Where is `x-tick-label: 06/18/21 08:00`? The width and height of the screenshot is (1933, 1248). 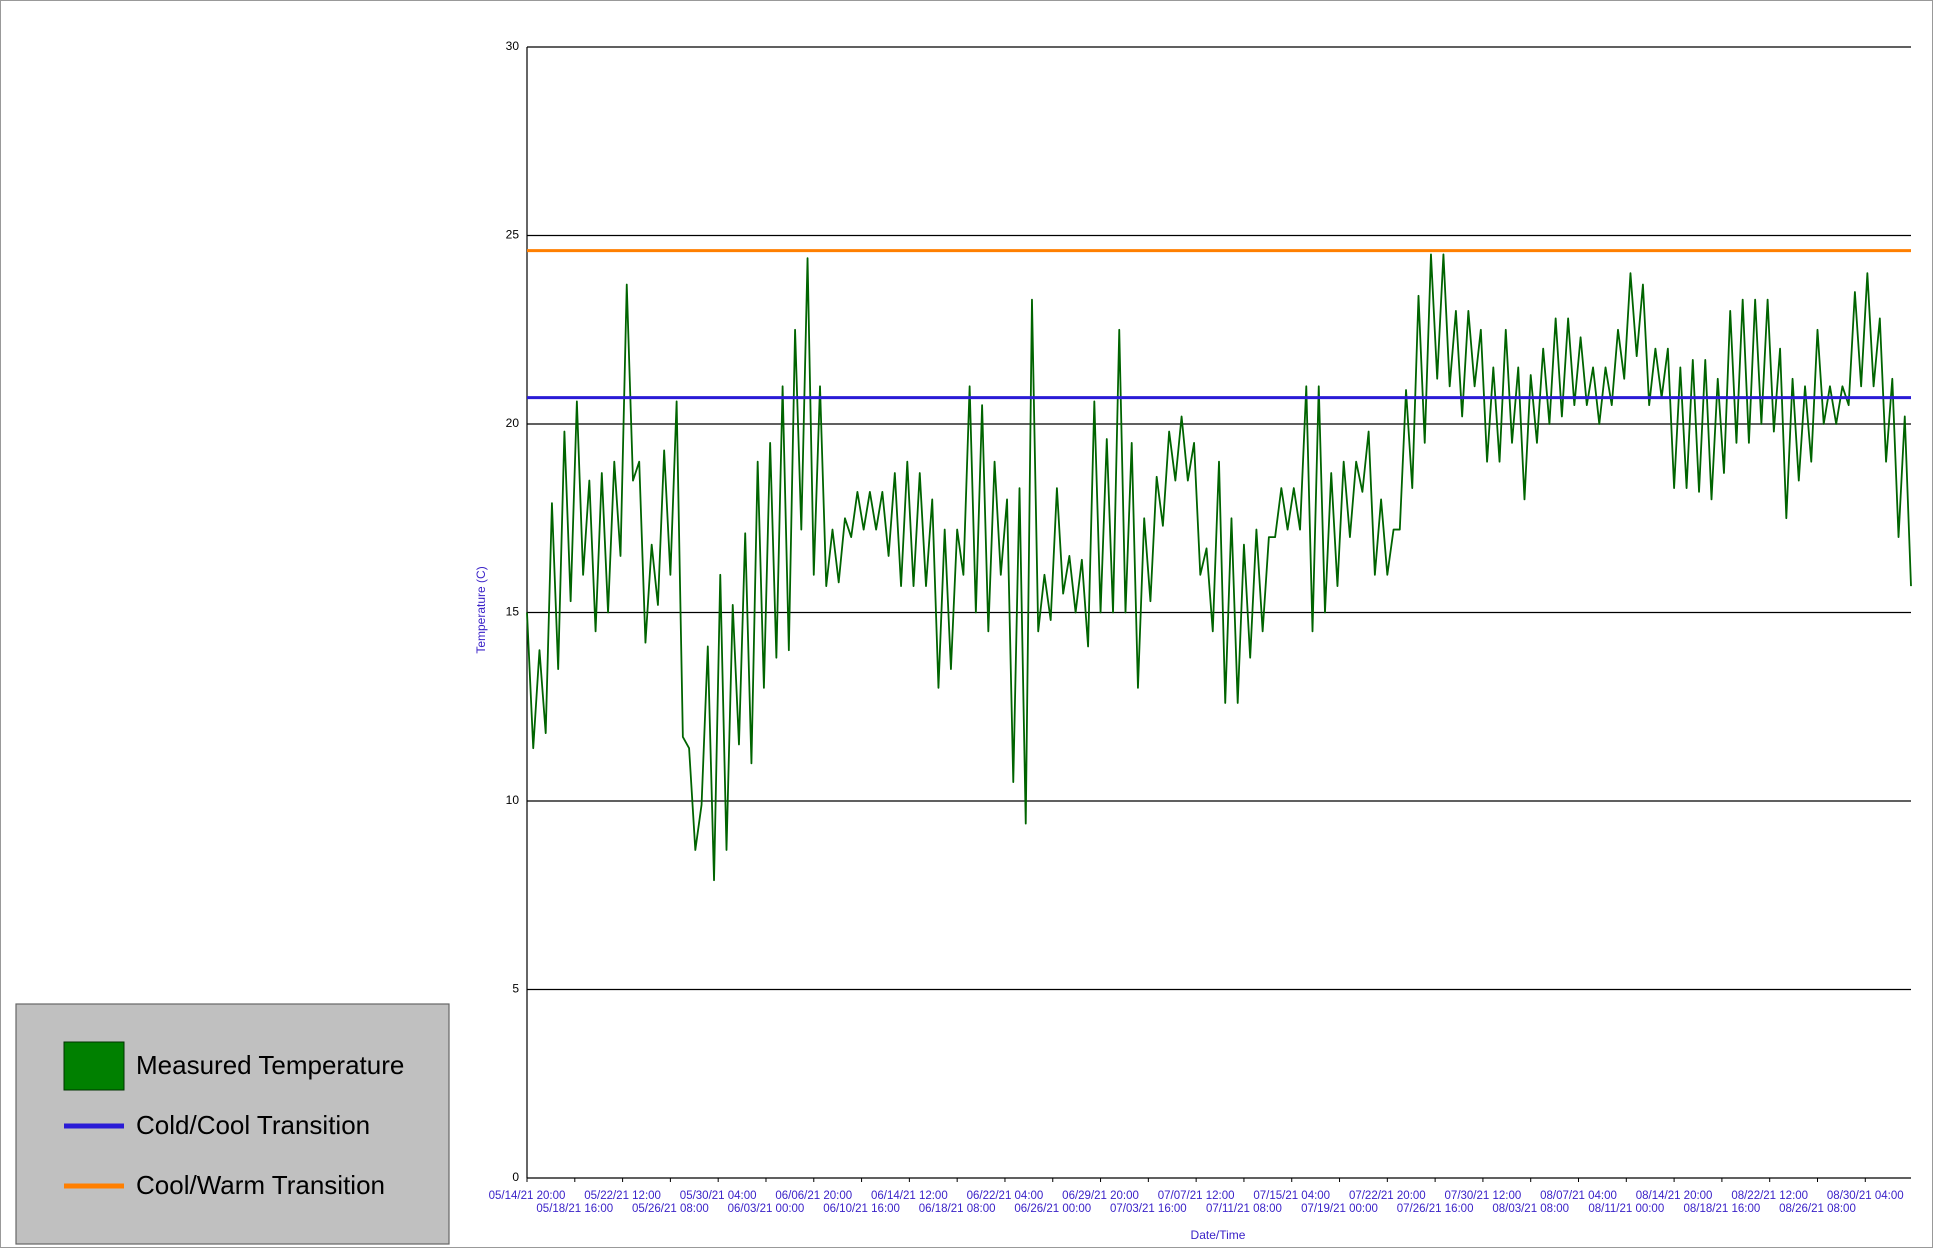
x-tick-label: 06/18/21 08:00 is located at coordinates (957, 1209).